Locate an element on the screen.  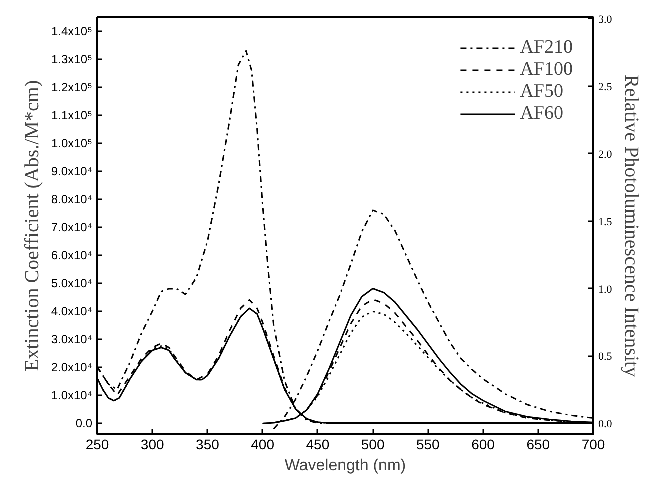
y2-tick-label: 2.0 is located at coordinates (605, 154).